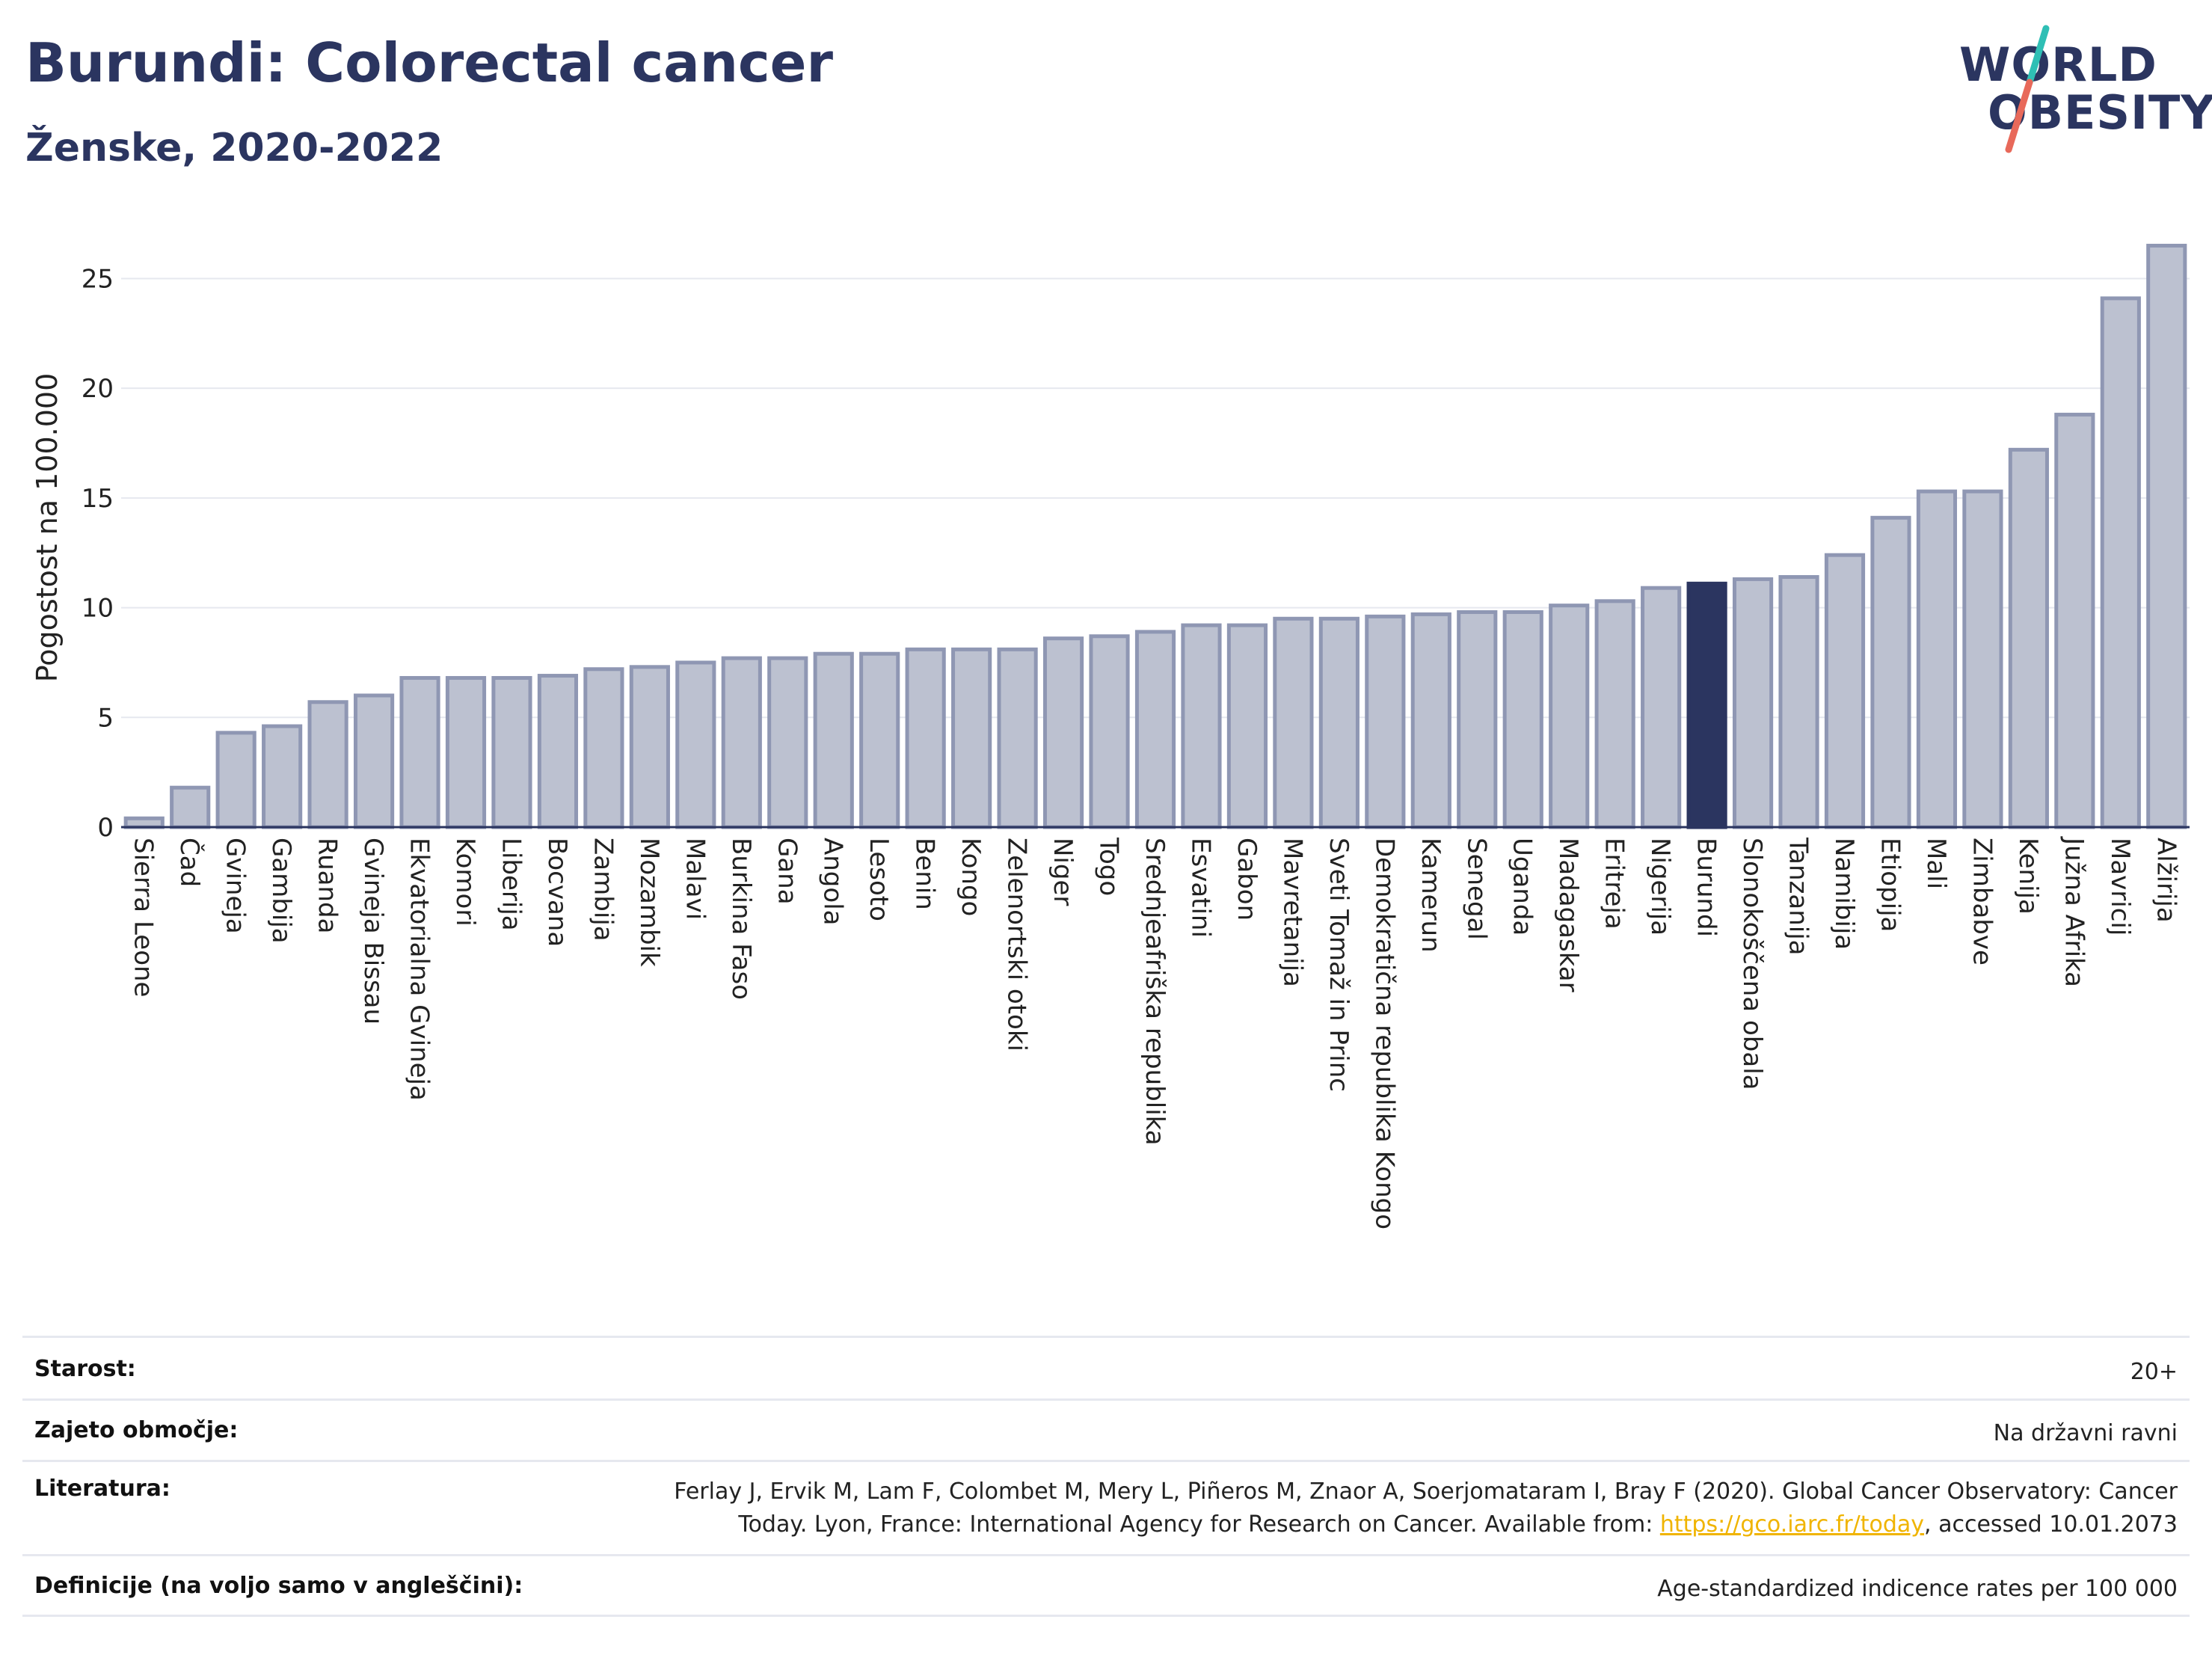 This screenshot has width=2212, height=1655. Describe the element at coordinates (1339, 965) in the screenshot. I see `x-tick-label: Sveti Tomaž in Princ` at that location.